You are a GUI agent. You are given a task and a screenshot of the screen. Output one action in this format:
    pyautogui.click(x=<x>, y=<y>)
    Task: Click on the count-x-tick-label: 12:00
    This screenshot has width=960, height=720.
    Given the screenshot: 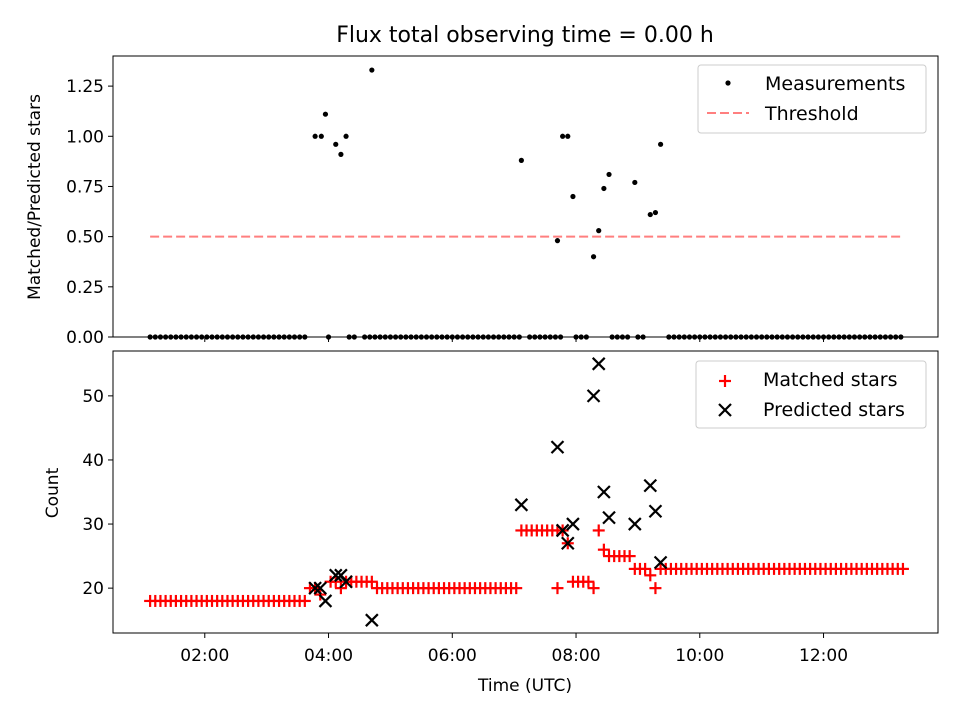 What is the action you would take?
    pyautogui.click(x=823, y=656)
    